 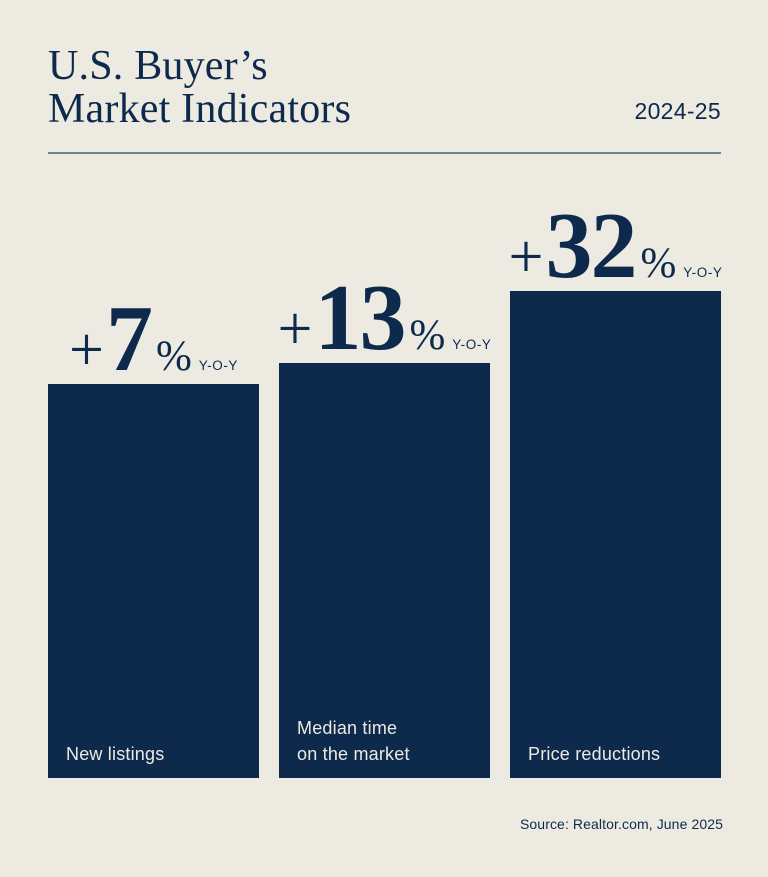 I want to click on source-note: Source: Realtor.com, June 2025, so click(x=621, y=824).